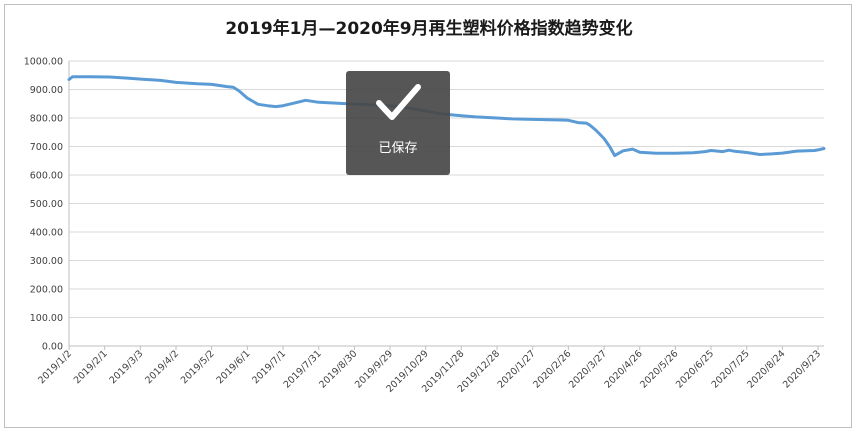 This screenshot has width=858, height=433. What do you see at coordinates (46, 290) in the screenshot?
I see `y-tick-label: 200.00` at bounding box center [46, 290].